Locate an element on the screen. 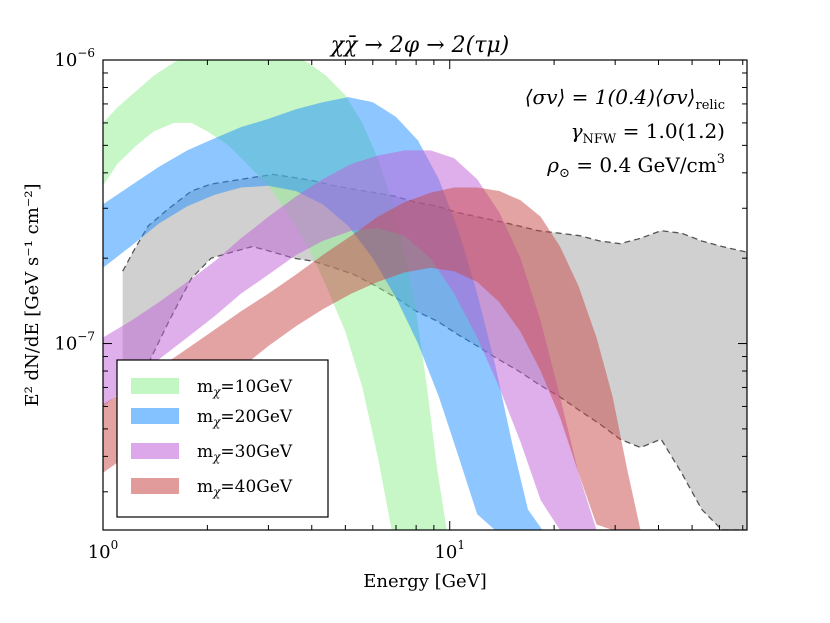 Image resolution: width=830 pixels, height=623 pixels. annotation-gamma-nfw: γNFW = 1.0(1.2) is located at coordinates (648, 133).